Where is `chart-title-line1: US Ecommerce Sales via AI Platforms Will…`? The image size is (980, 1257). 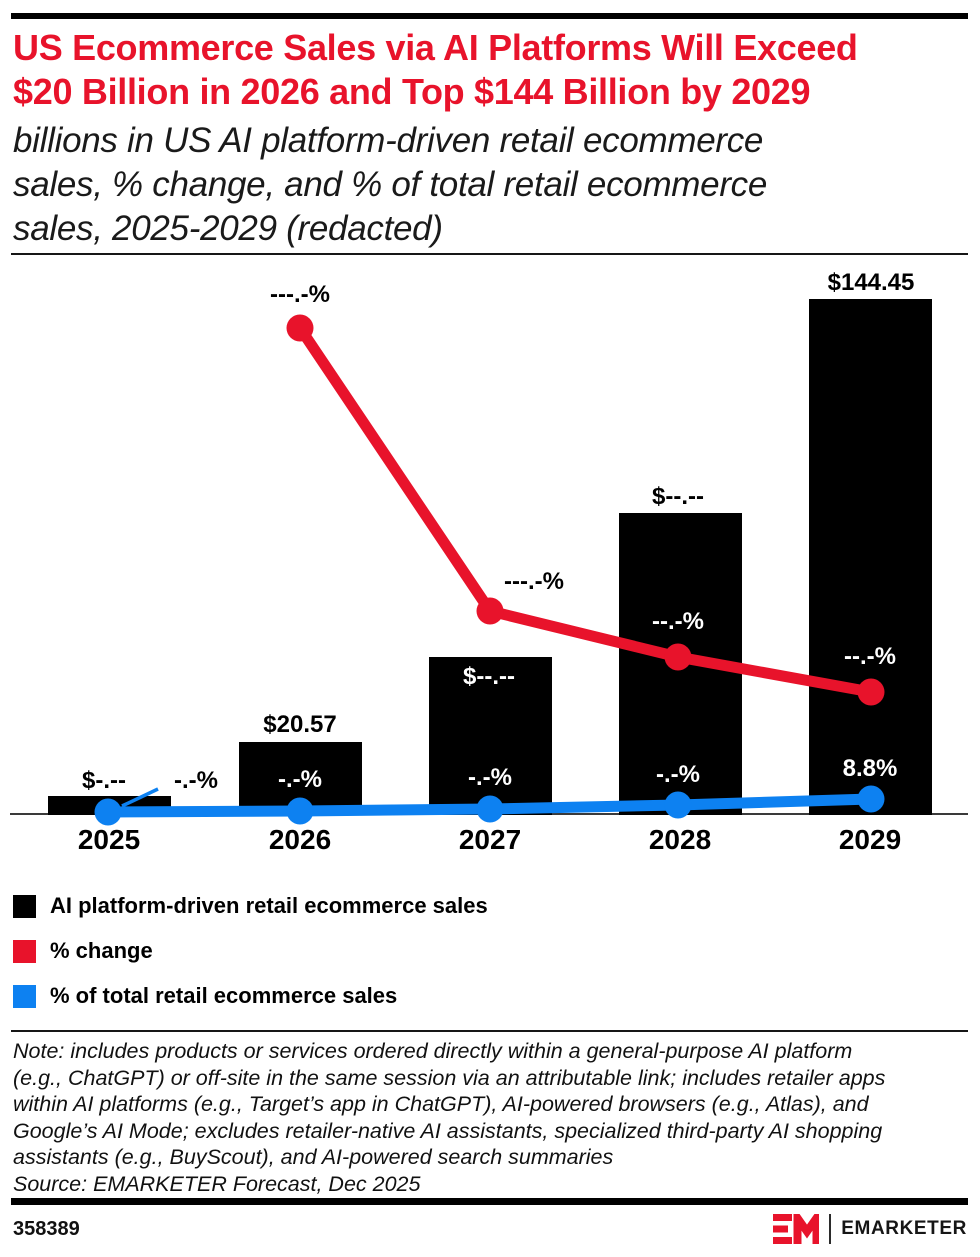 chart-title-line1: US Ecommerce Sales via AI Platforms Will… is located at coordinates (435, 47).